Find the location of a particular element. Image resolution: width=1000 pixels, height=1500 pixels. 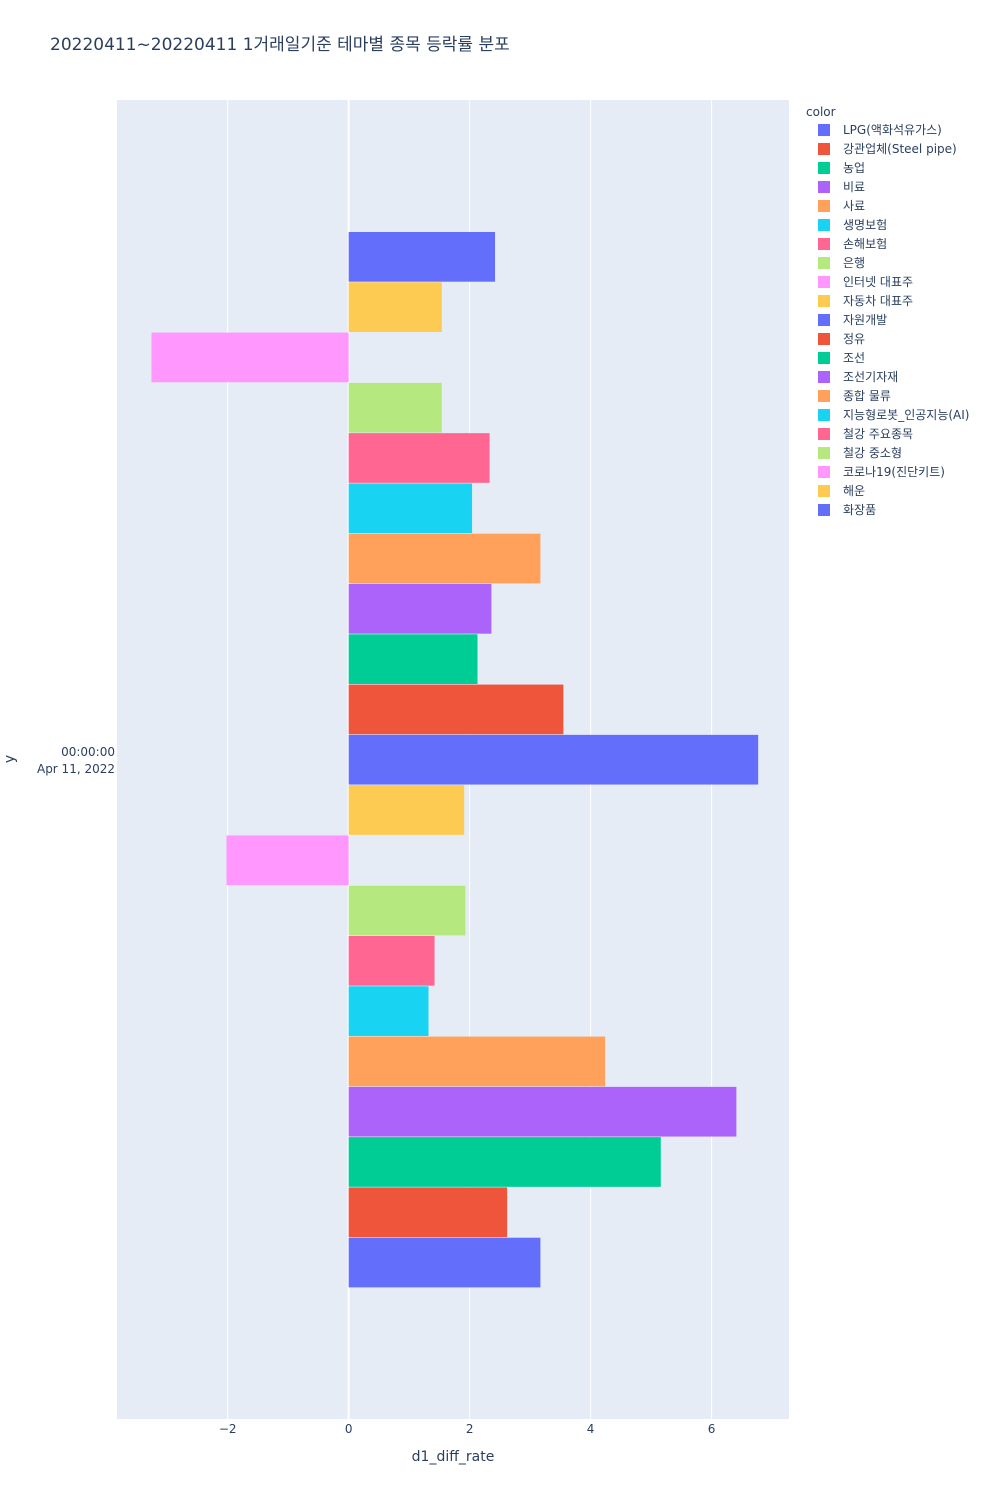

x-tick-label: 2 is located at coordinates (470, 1429).